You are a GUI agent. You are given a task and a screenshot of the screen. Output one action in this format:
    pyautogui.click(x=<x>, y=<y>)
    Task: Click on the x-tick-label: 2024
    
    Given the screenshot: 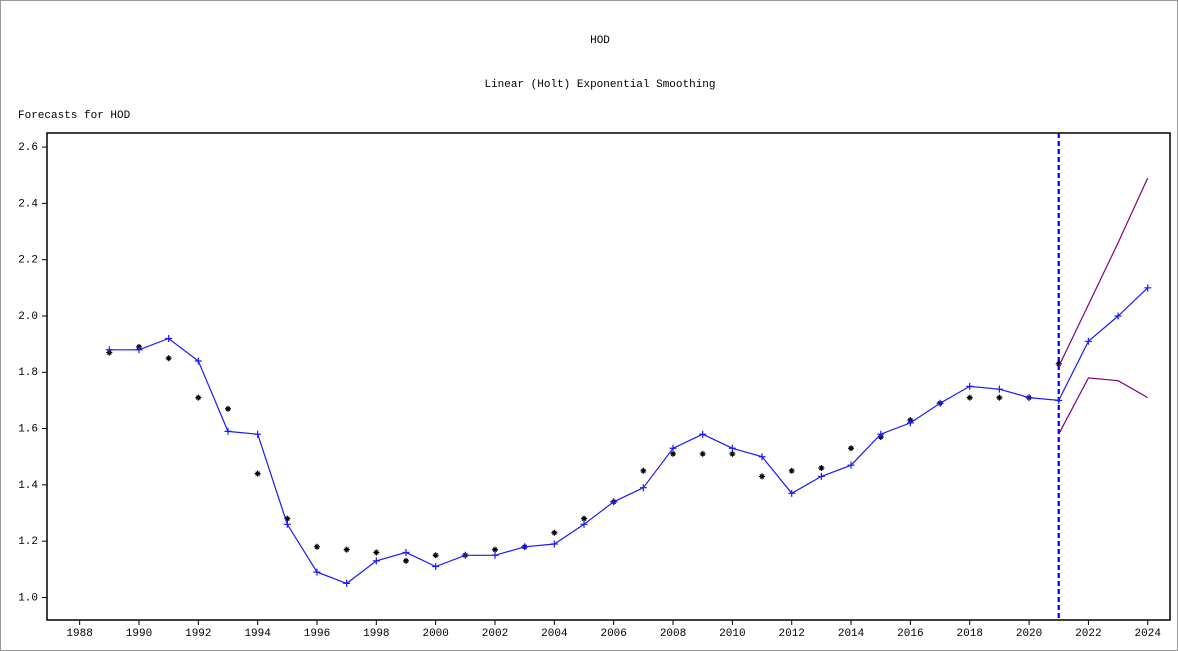 What is the action you would take?
    pyautogui.click(x=1148, y=634)
    